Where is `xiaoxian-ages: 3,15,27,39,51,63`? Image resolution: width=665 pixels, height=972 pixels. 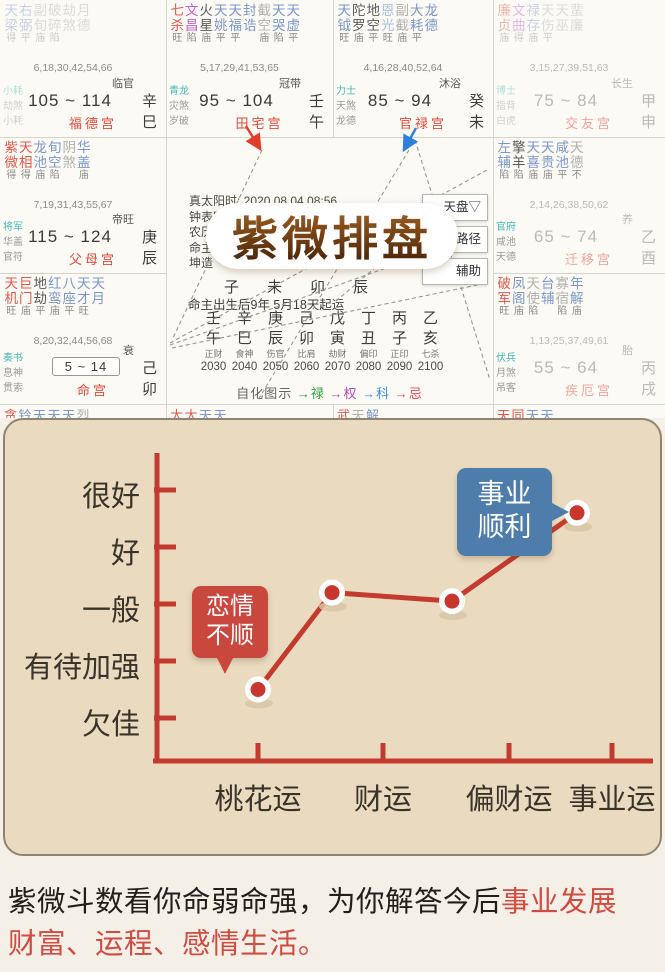 xiaoxian-ages: 3,15,27,39,51,63 is located at coordinates (569, 68).